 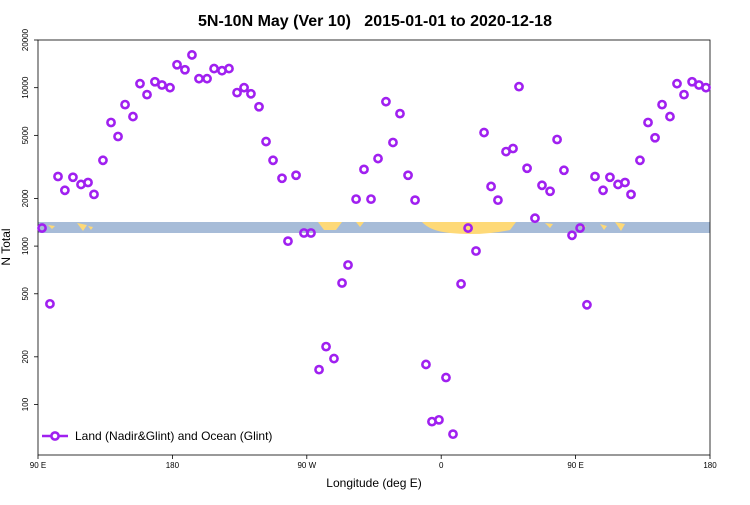 What do you see at coordinates (25, 404) in the screenshot?
I see `y-tick-label: 100` at bounding box center [25, 404].